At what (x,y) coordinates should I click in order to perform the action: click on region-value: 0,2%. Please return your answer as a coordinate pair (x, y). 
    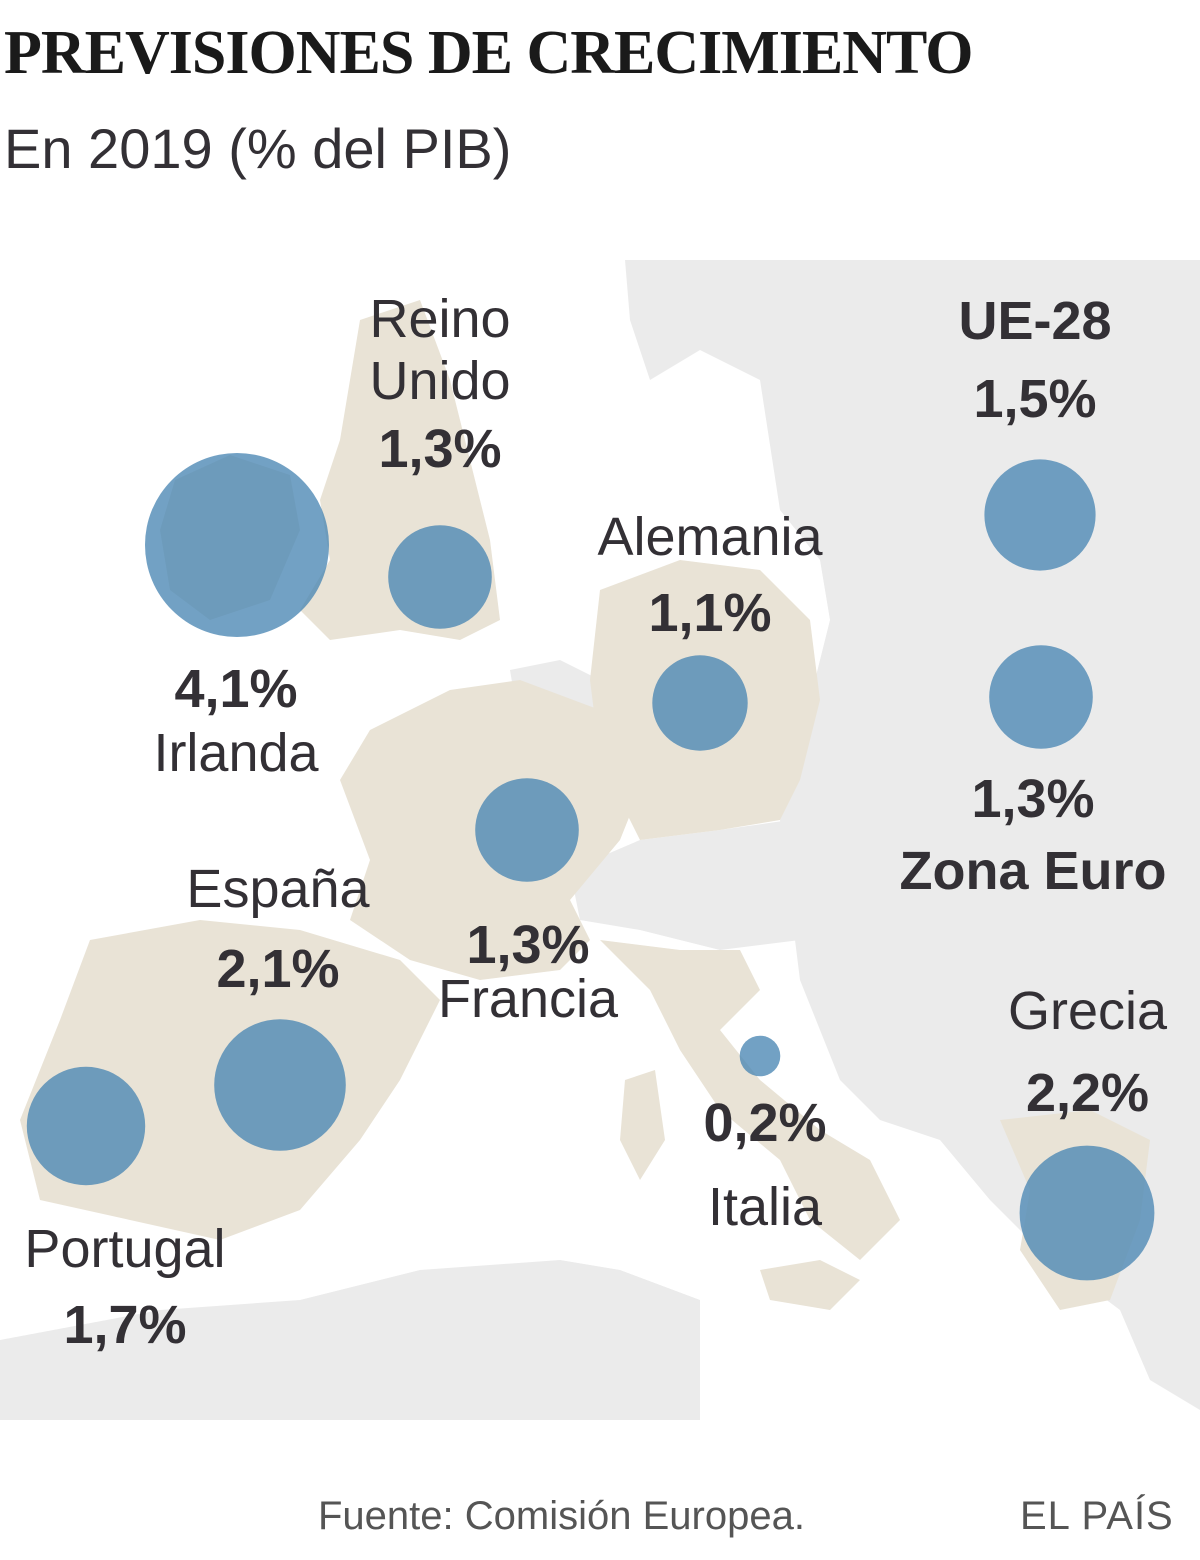
    Looking at the image, I should click on (765, 1123).